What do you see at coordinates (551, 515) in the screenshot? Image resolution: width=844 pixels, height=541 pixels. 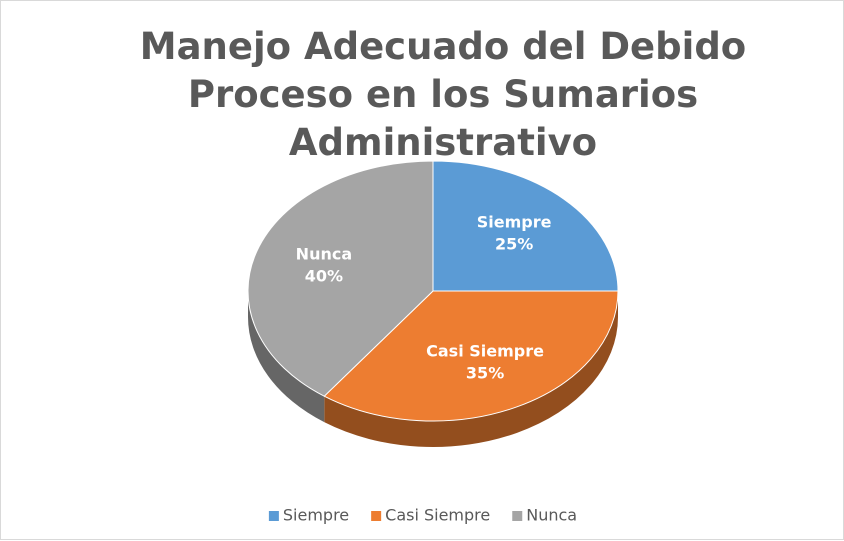 I see `legend-label: Nunca` at bounding box center [551, 515].